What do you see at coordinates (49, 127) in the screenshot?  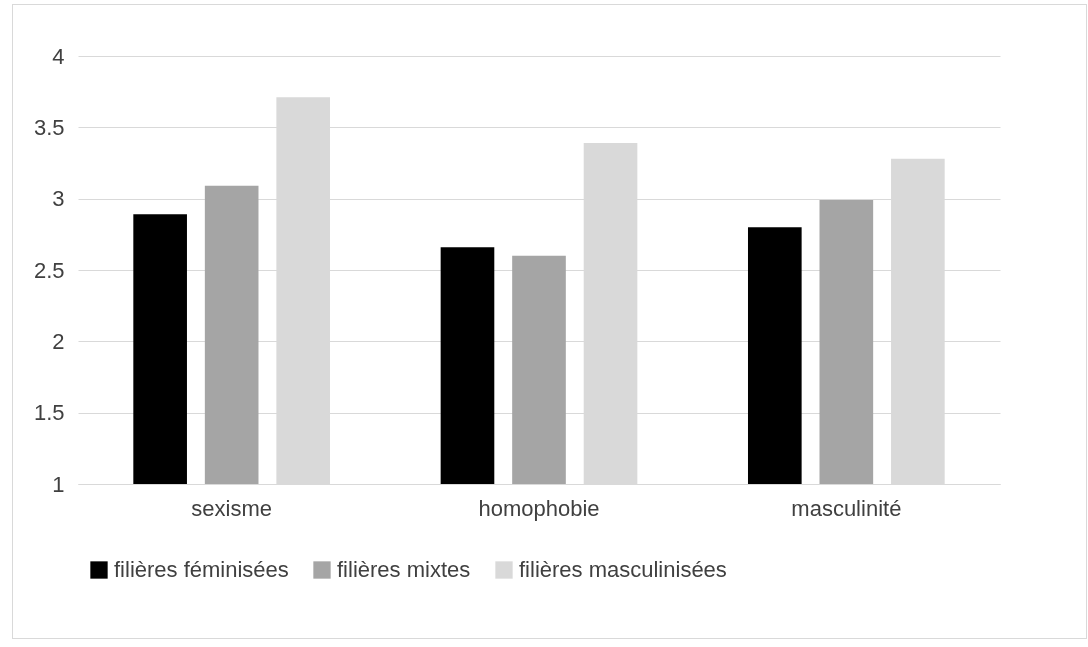 I see `y-tick-label: 3.5` at bounding box center [49, 127].